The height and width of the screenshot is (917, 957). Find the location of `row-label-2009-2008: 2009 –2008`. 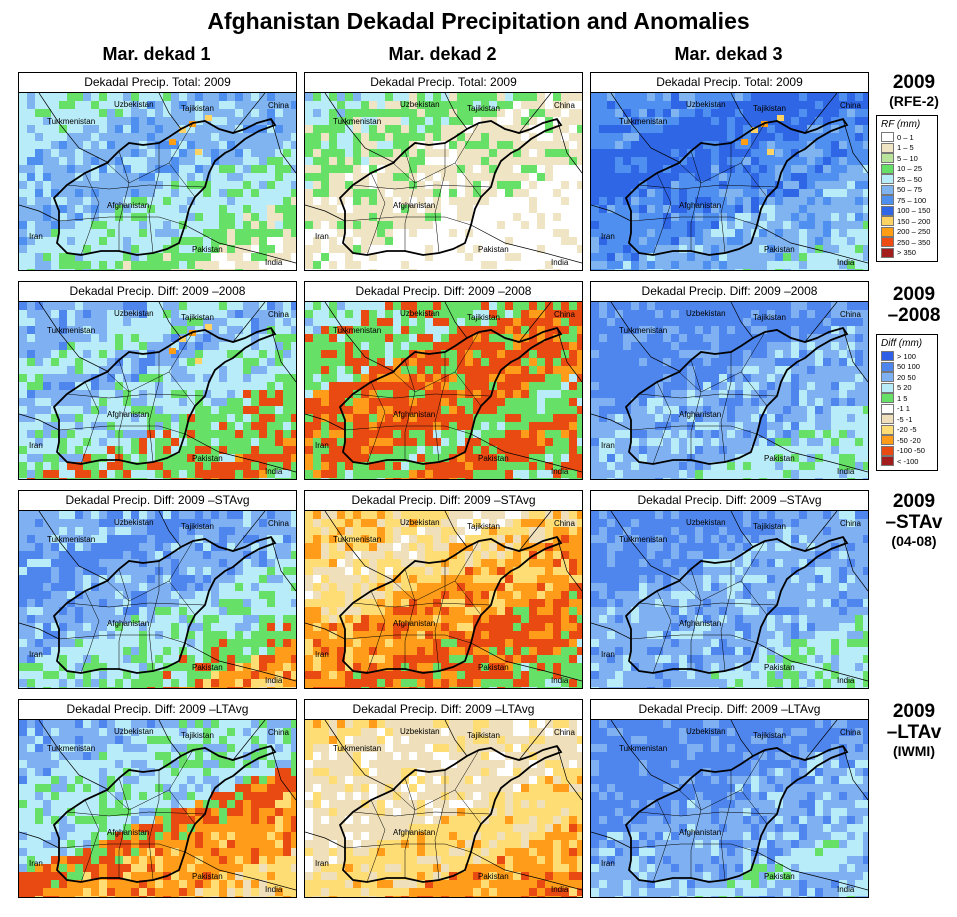

row-label-2009-2008: 2009 –2008 is located at coordinates (914, 305).